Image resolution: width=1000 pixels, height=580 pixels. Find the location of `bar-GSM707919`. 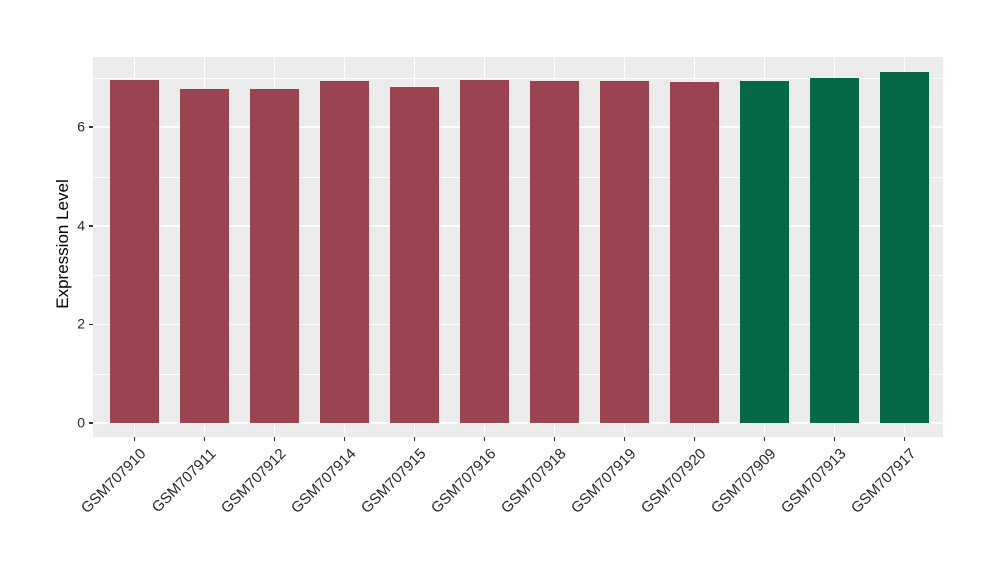

bar-GSM707919 is located at coordinates (624, 252).